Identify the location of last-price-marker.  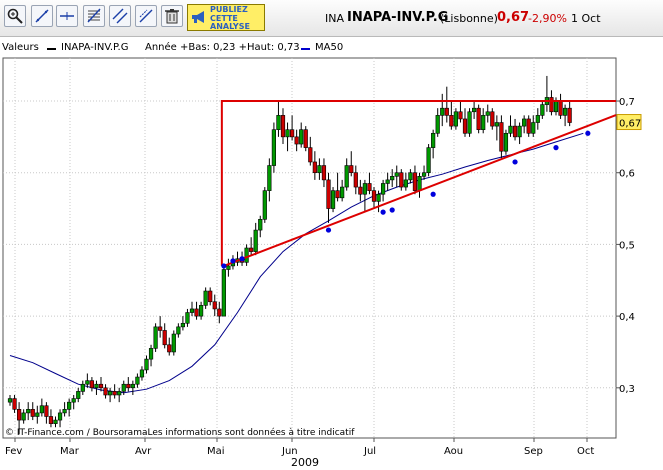
(629, 122).